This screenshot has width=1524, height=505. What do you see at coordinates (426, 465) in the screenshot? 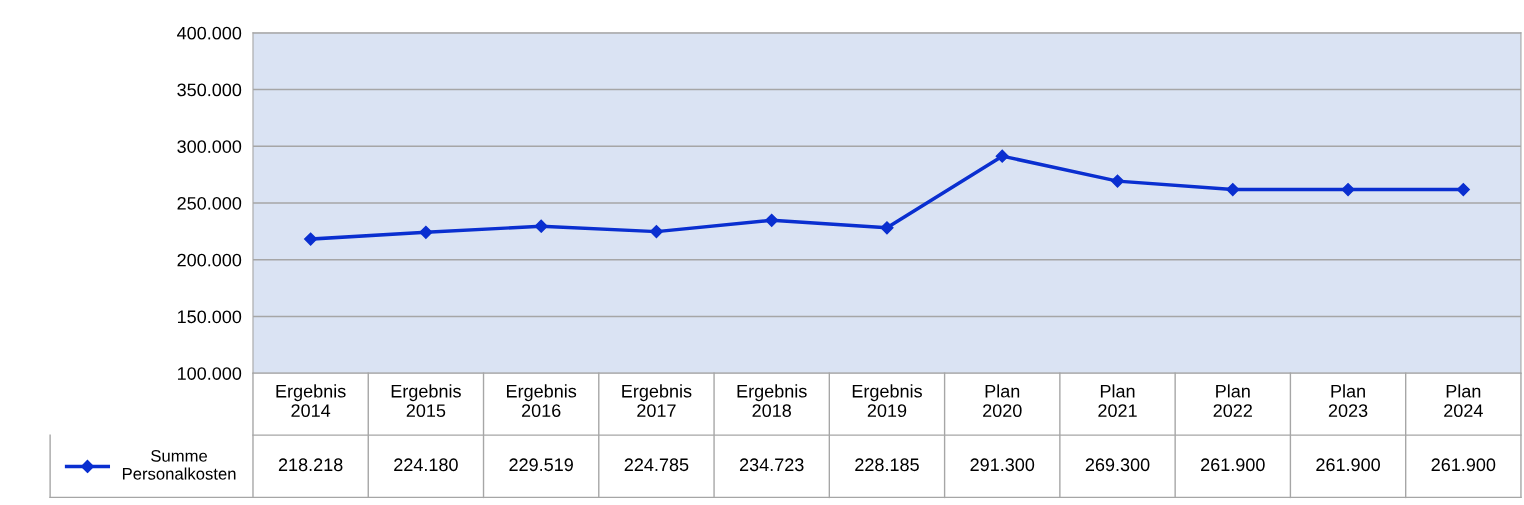
I see `data-label: 224.180` at bounding box center [426, 465].